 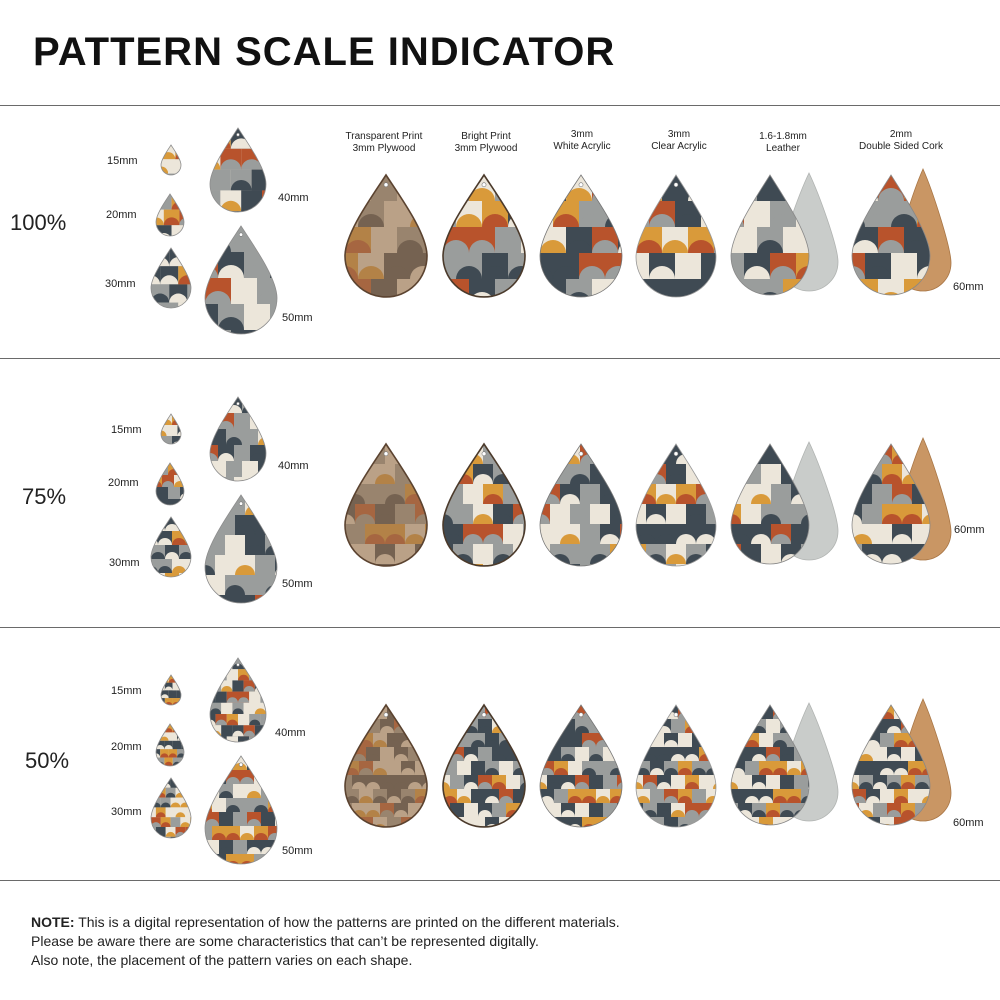 What do you see at coordinates (486, 142) in the screenshot?
I see `material-label-bright-plywood: Bright Print 3mm Plywood` at bounding box center [486, 142].